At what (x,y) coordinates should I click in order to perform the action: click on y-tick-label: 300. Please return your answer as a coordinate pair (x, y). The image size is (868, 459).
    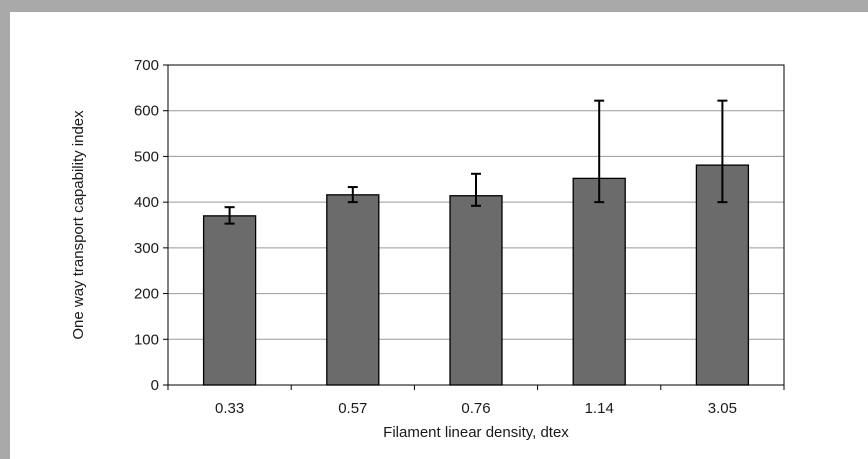
    Looking at the image, I should click on (146, 248).